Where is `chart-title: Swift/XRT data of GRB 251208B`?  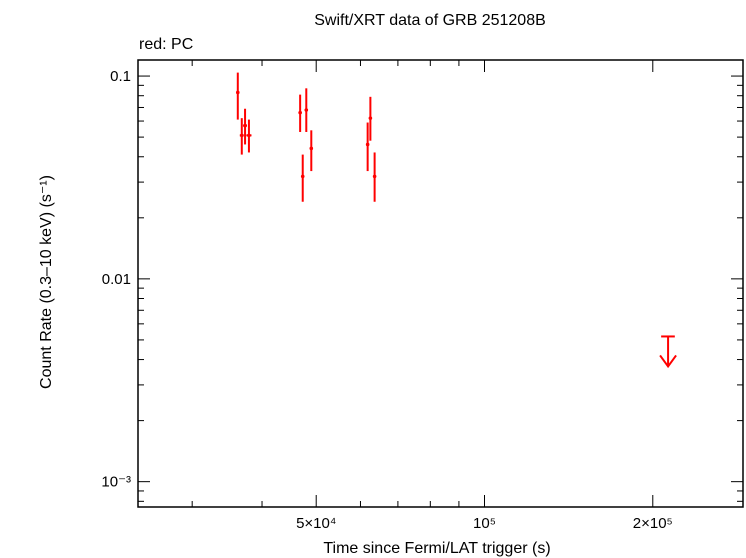 chart-title: Swift/XRT data of GRB 251208B is located at coordinates (430, 20).